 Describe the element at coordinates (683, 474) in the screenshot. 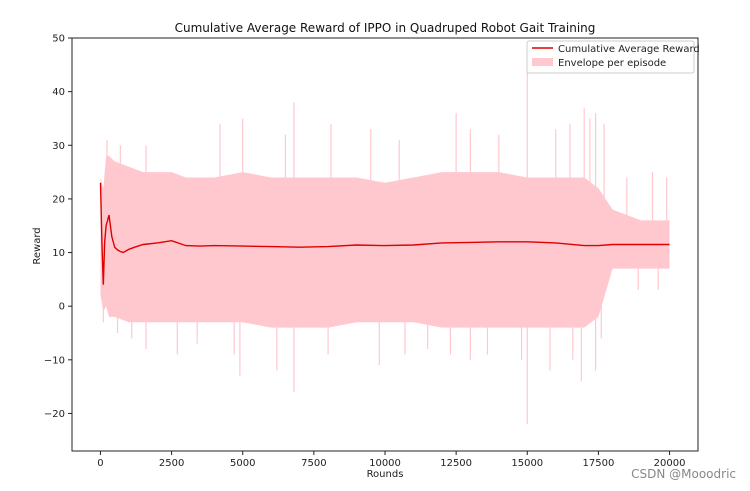

I see `watermark: CSDN @Mooodric` at that location.